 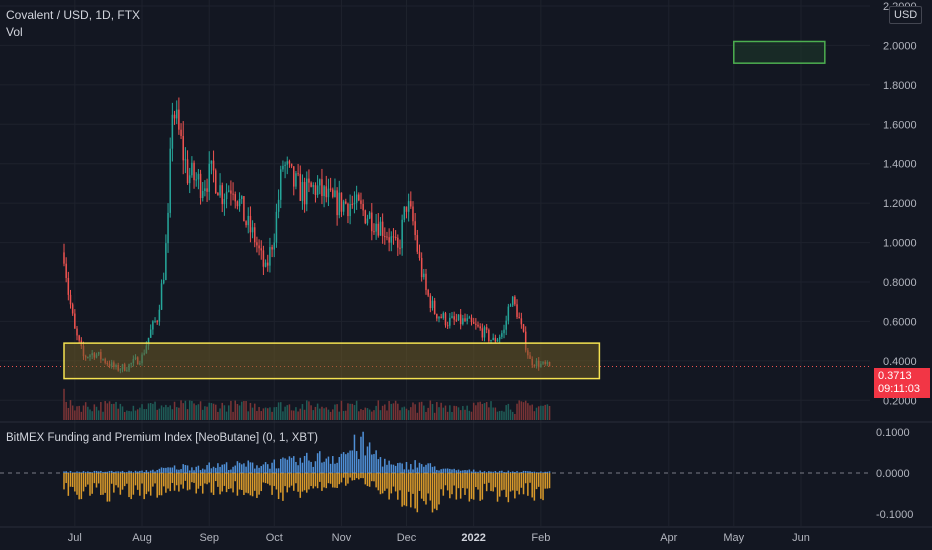 I want to click on time-tick-label: Aug, so click(x=142, y=538).